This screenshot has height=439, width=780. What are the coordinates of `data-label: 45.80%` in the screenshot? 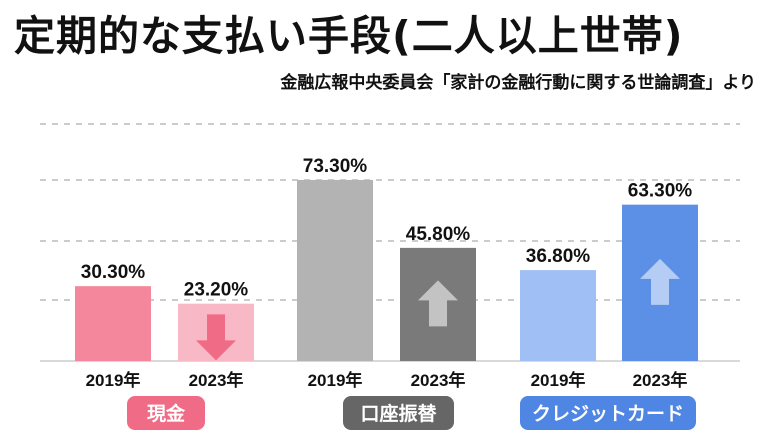 It's located at (438, 234).